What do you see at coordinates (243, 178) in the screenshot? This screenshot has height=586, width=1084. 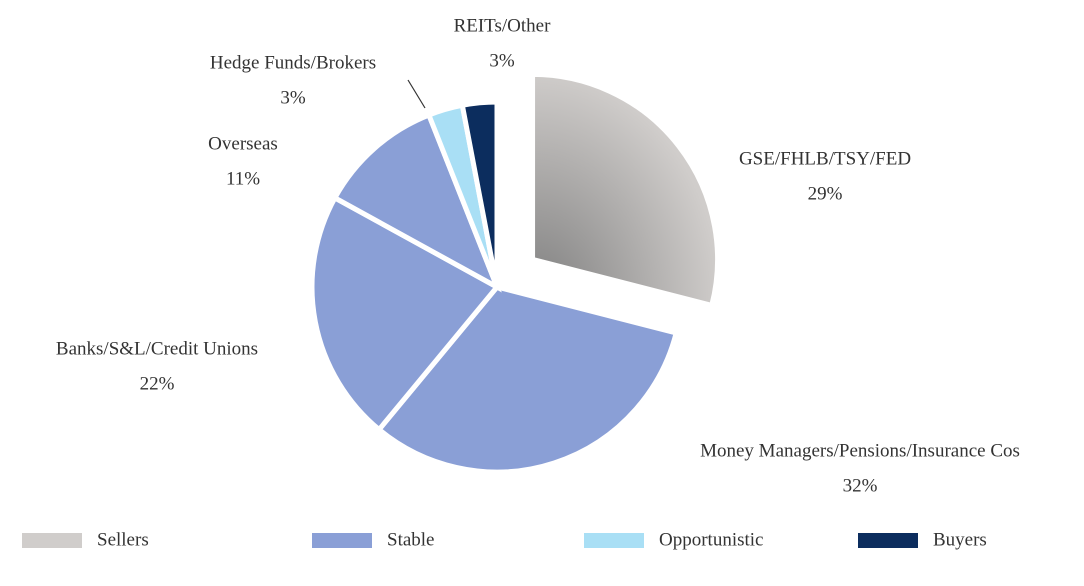 I see `slice-value-label: 11%` at bounding box center [243, 178].